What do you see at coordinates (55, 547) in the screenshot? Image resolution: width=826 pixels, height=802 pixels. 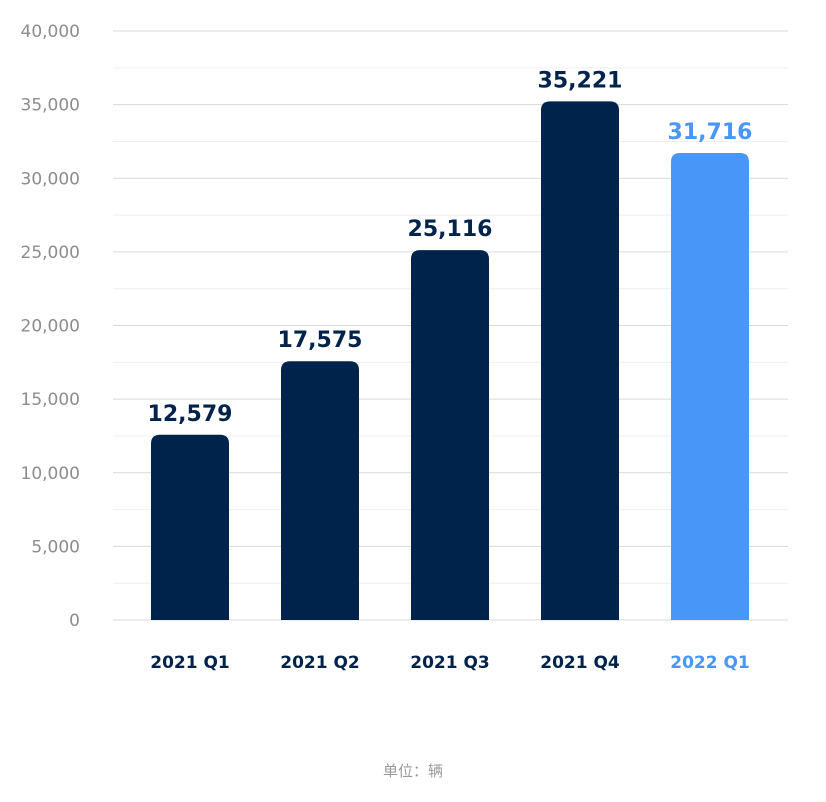 I see `y-tick-label: 5,000` at bounding box center [55, 547].